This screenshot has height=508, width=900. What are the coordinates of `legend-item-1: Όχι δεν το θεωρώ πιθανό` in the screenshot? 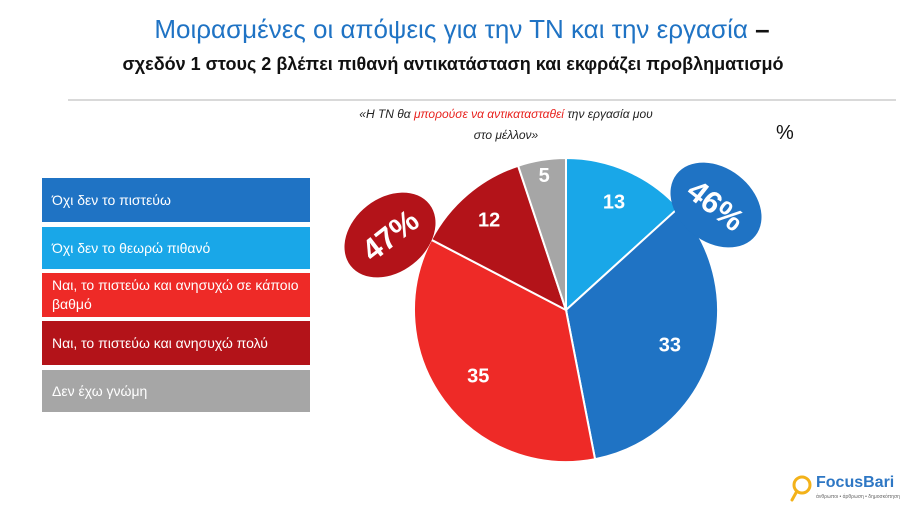 It's located at (176, 248).